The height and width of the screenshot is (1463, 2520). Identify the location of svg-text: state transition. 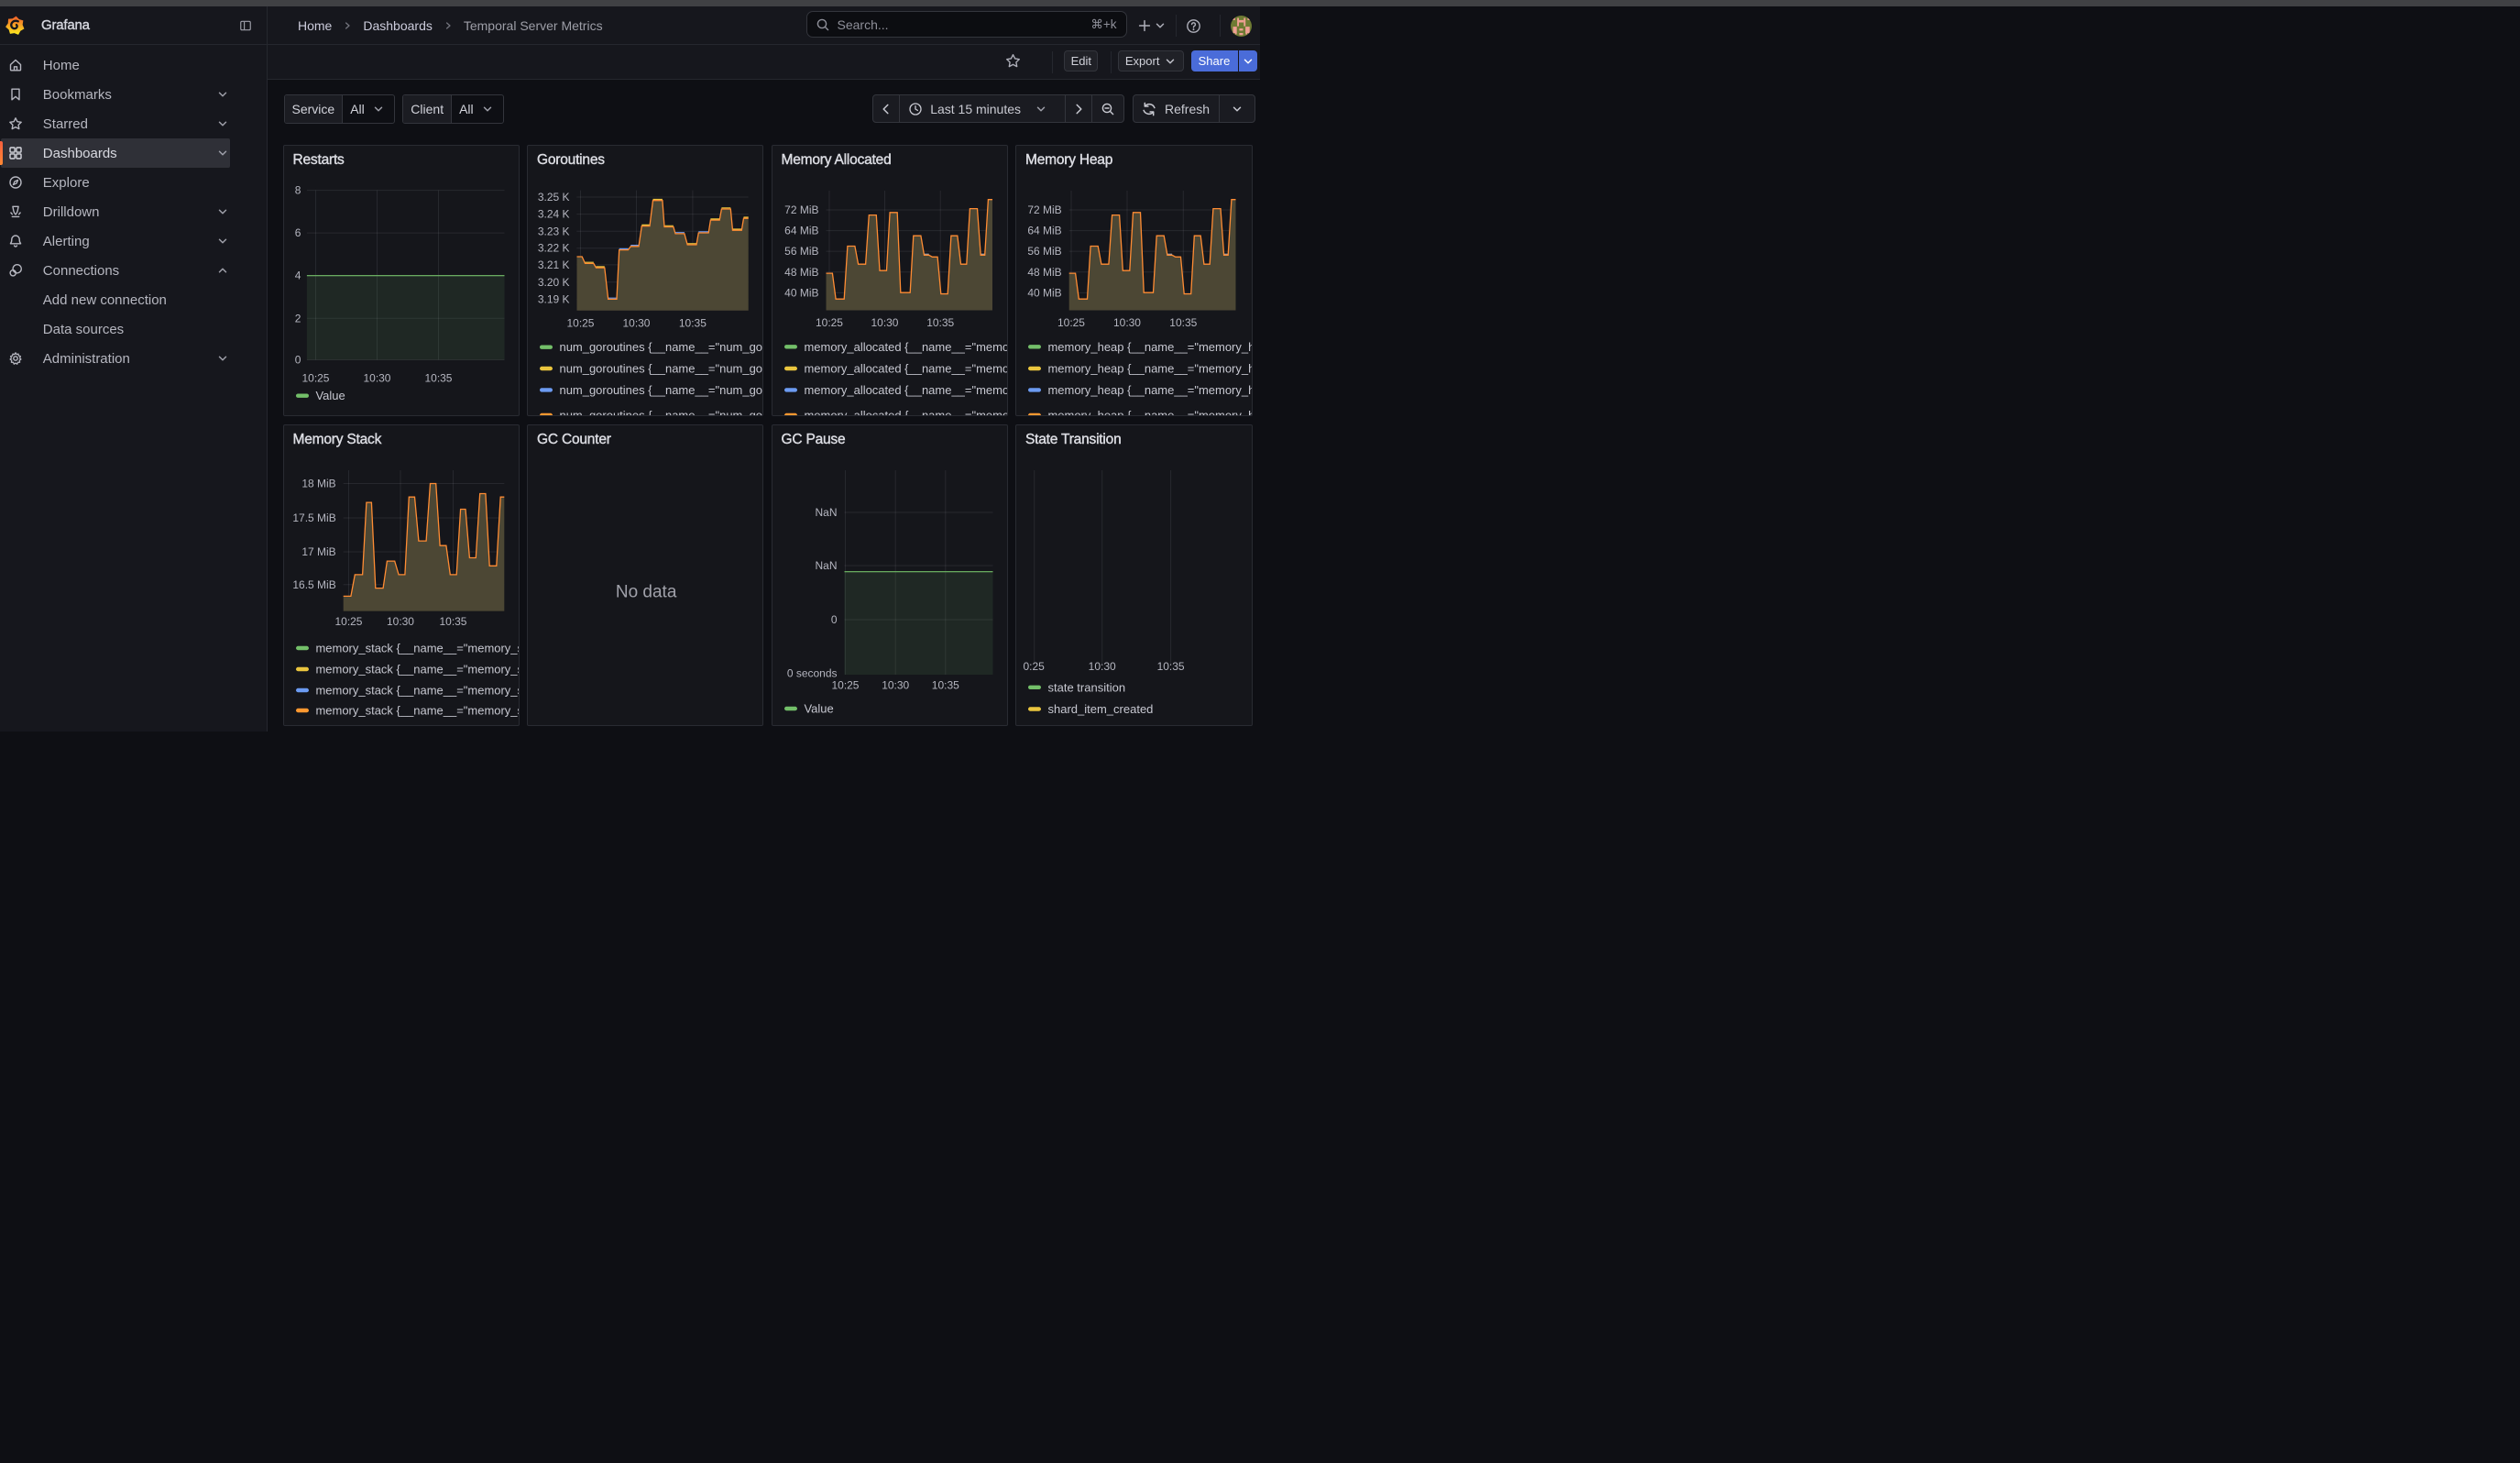
(1087, 687).